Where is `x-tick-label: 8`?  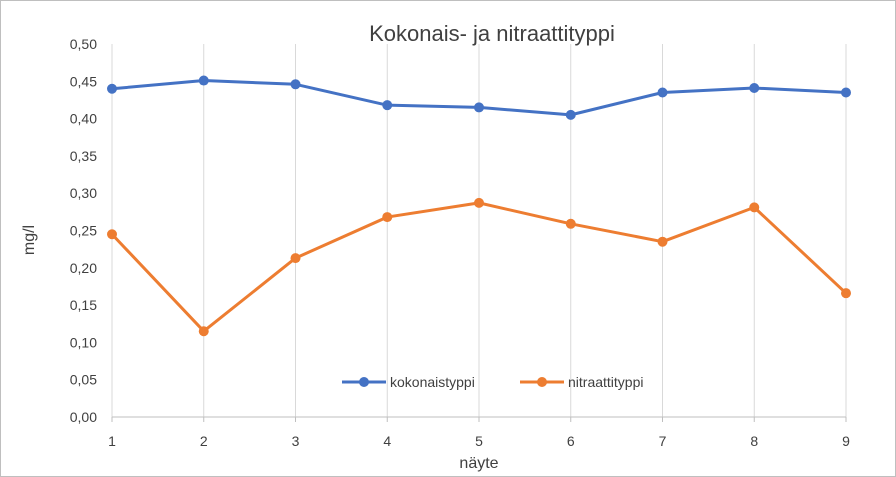
x-tick-label: 8 is located at coordinates (754, 441).